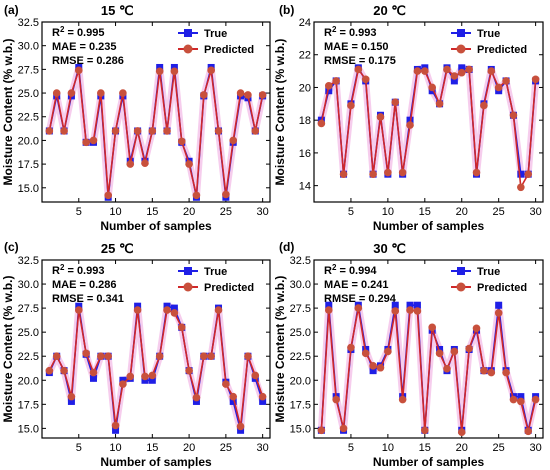  I want to click on rmse-metric: RMSE = 0.341, so click(88, 299).